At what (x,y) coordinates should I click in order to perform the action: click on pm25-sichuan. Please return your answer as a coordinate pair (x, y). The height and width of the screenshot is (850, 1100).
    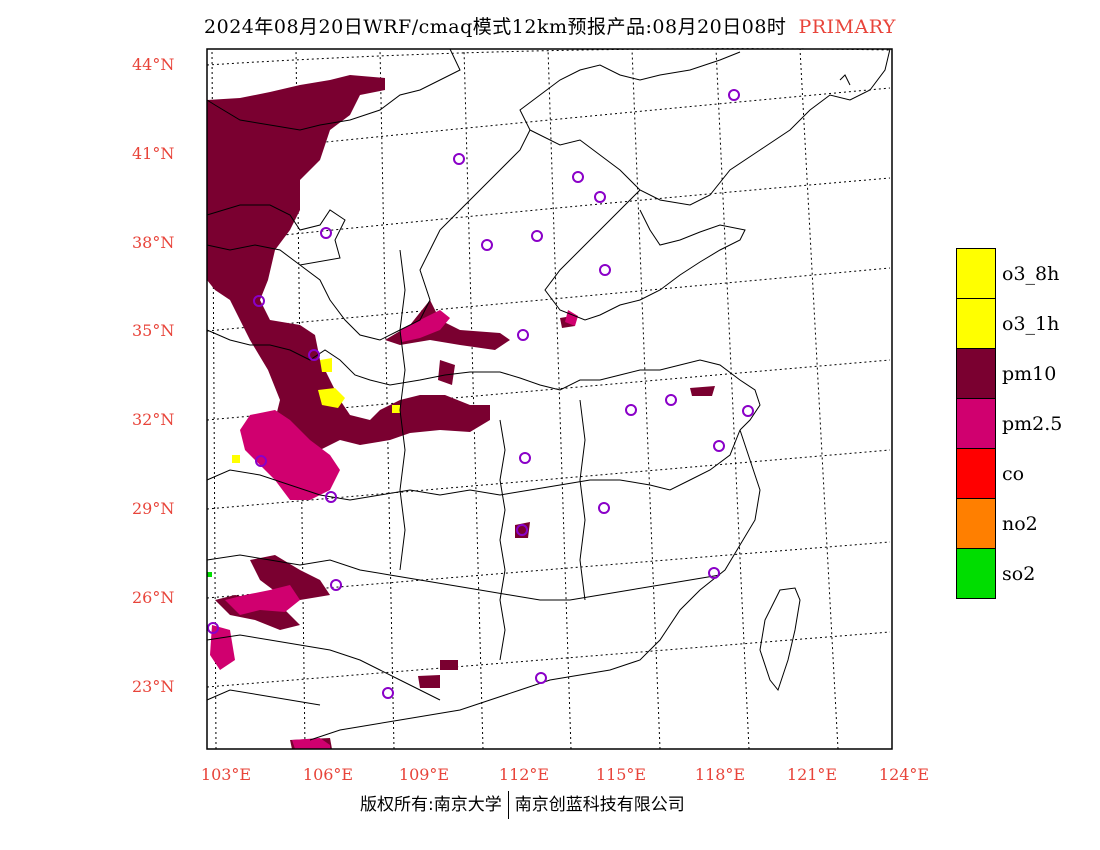
    Looking at the image, I should click on (290, 455).